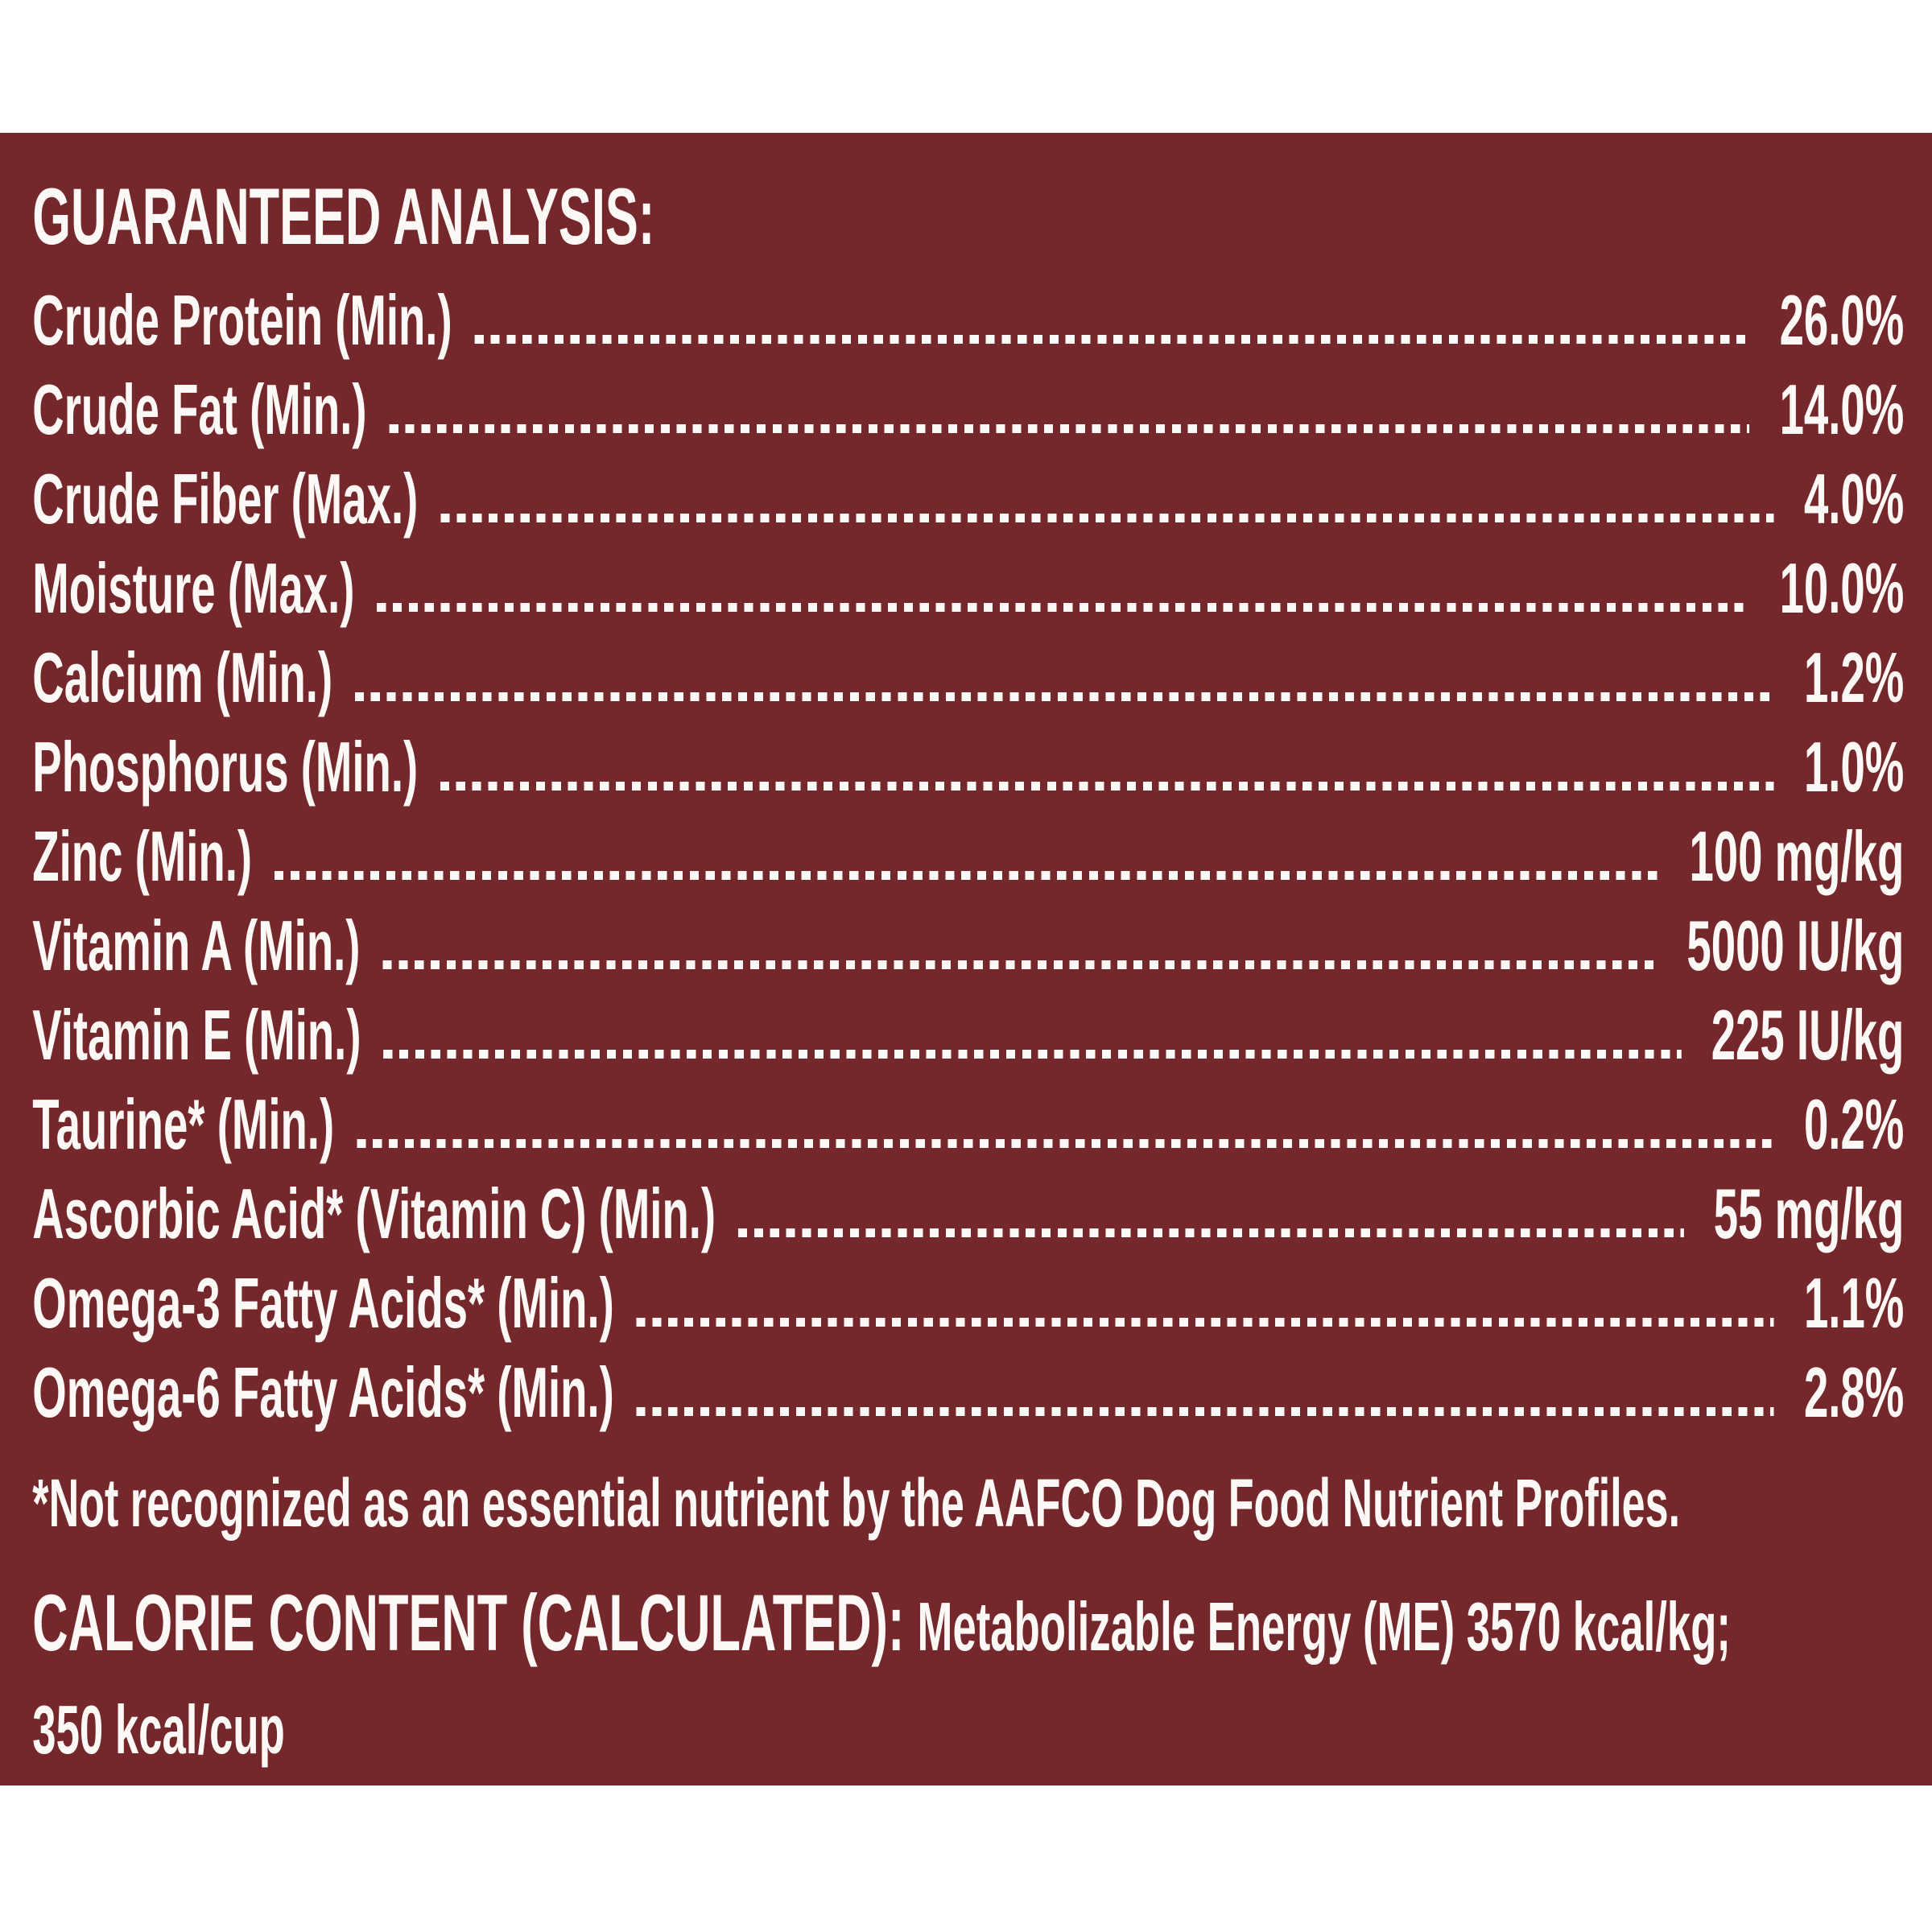  What do you see at coordinates (966, 66) in the screenshot?
I see `top-white-band` at bounding box center [966, 66].